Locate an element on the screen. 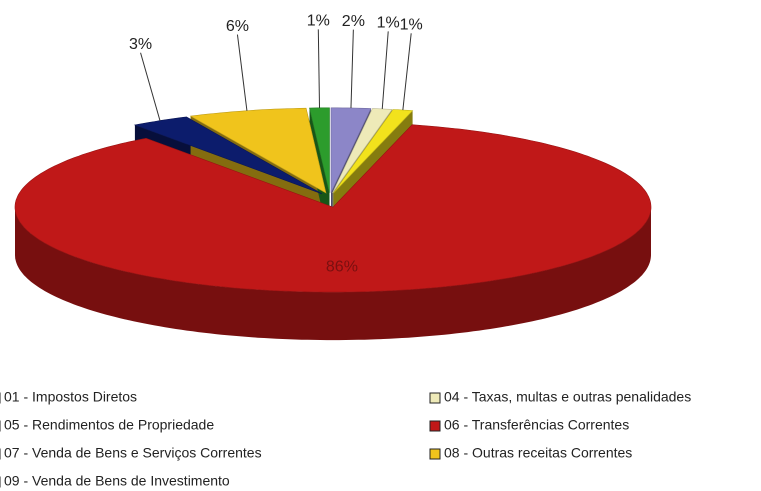 Image resolution: width=761 pixels, height=491 pixels. data-label: 3% is located at coordinates (140, 44).